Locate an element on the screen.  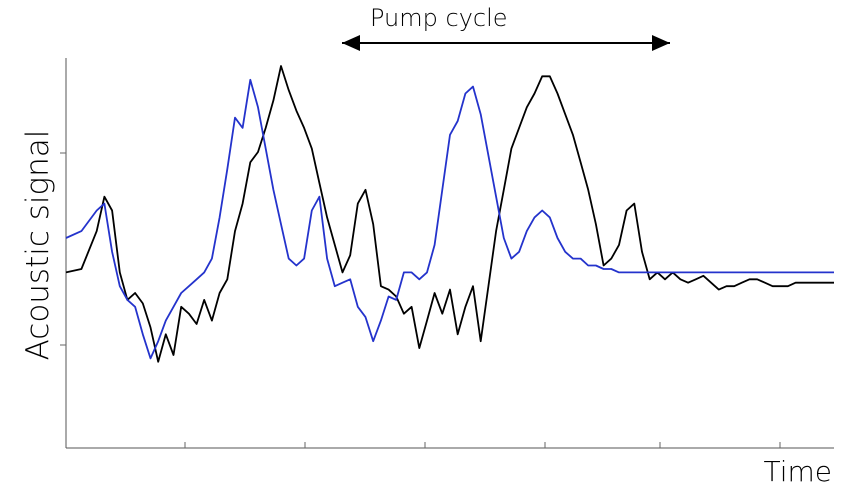
pump-cycle-label: Pump cycle is located at coordinates (439, 18).